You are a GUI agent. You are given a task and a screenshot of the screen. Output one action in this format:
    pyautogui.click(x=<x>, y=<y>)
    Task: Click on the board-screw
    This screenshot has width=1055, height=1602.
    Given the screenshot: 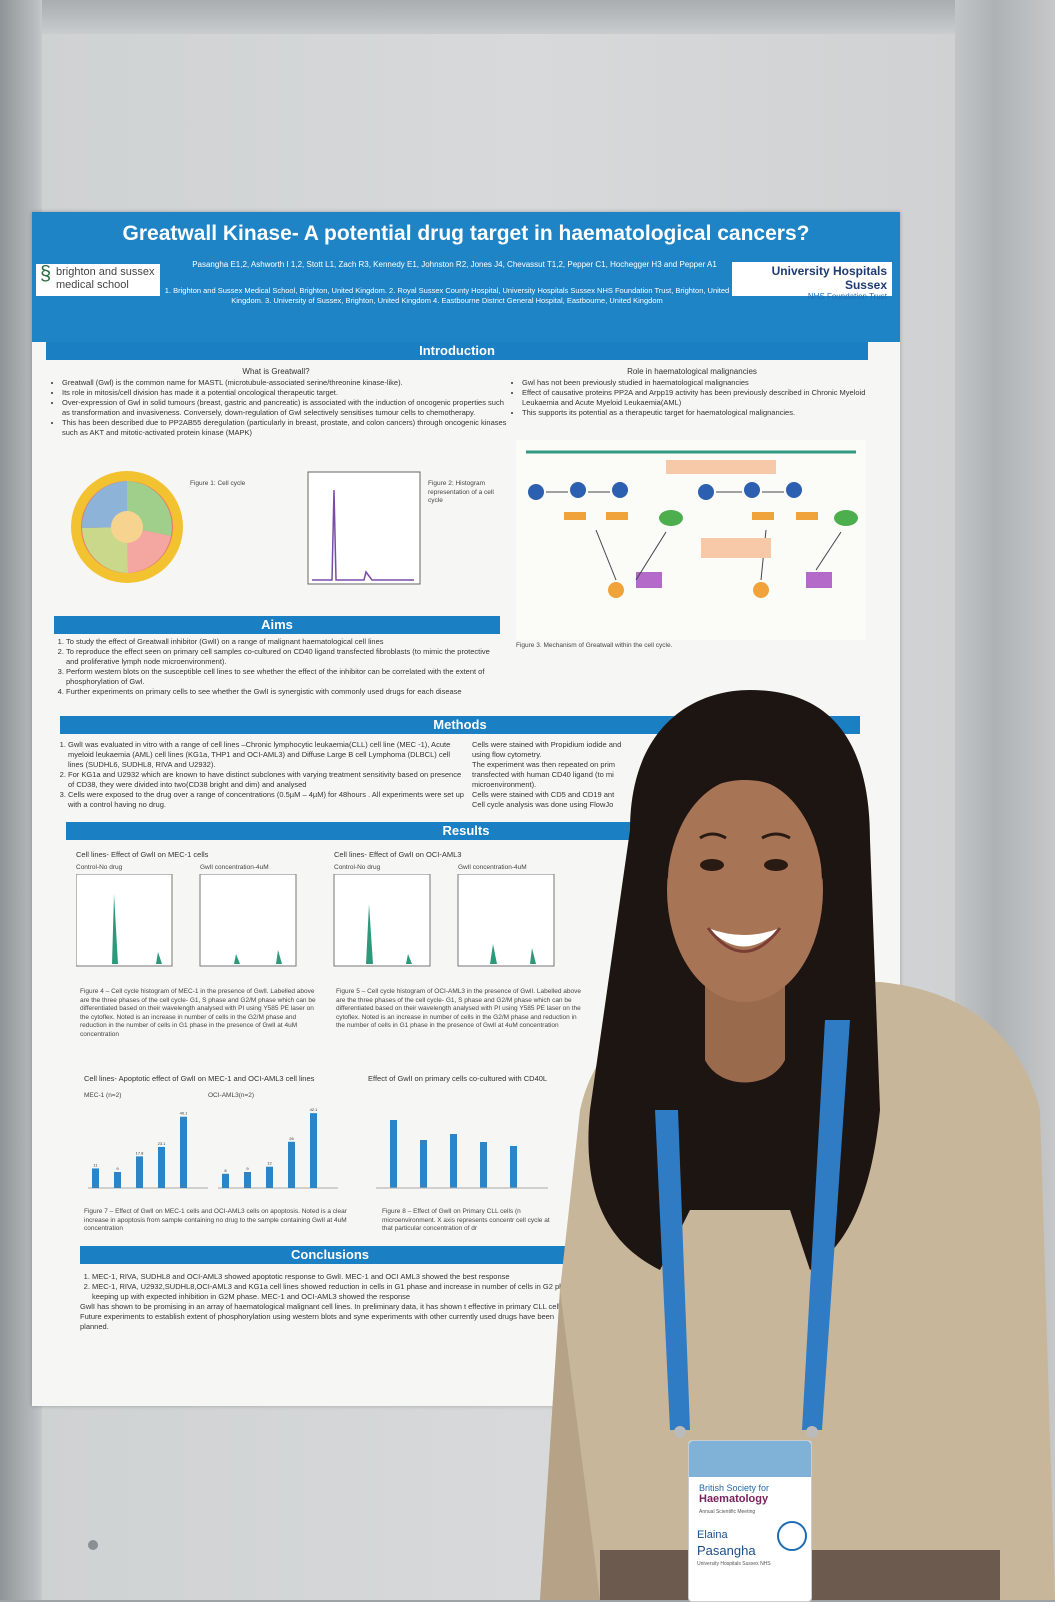 What is the action you would take?
    pyautogui.click(x=93, y=1545)
    